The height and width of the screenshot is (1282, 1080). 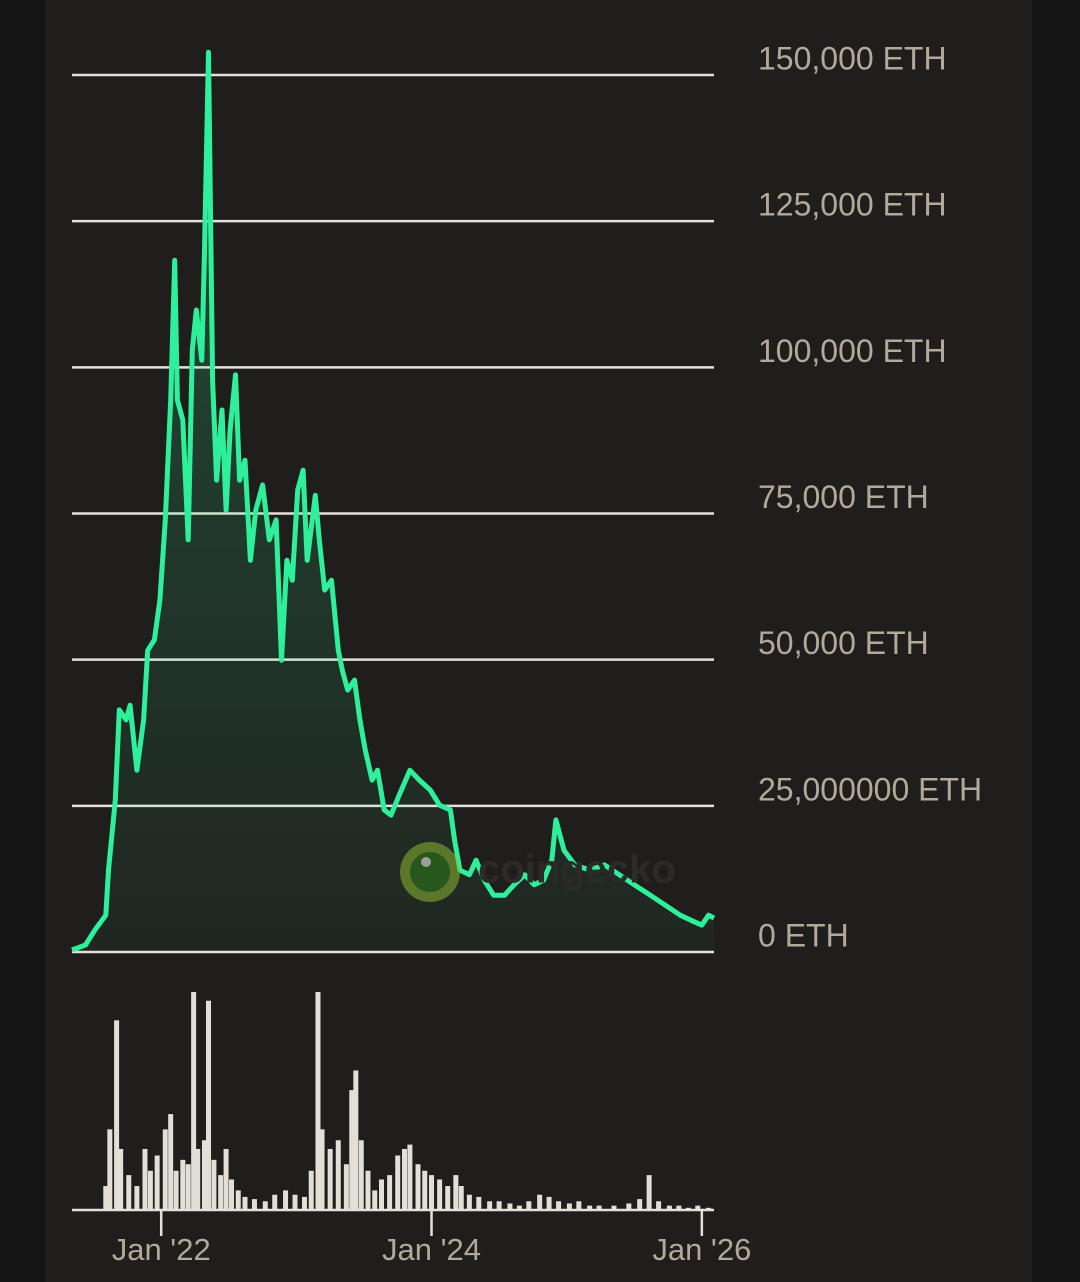 What do you see at coordinates (577, 870) in the screenshot?
I see `watermark: coingecko` at bounding box center [577, 870].